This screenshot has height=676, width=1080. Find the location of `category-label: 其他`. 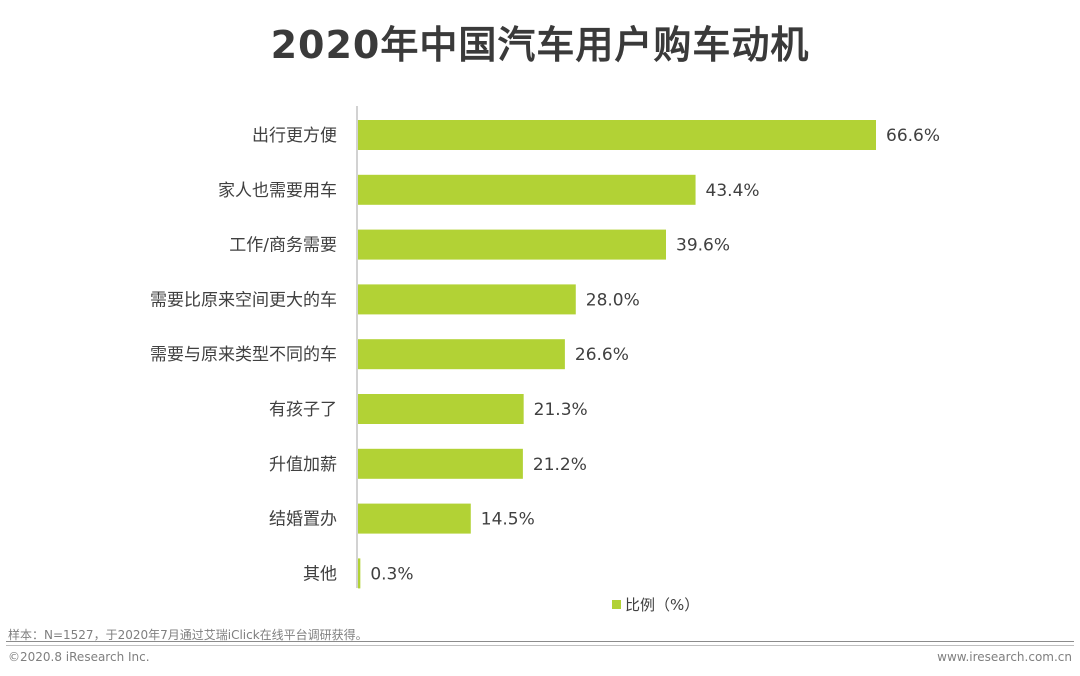

category-label: 其他 is located at coordinates (320, 574).